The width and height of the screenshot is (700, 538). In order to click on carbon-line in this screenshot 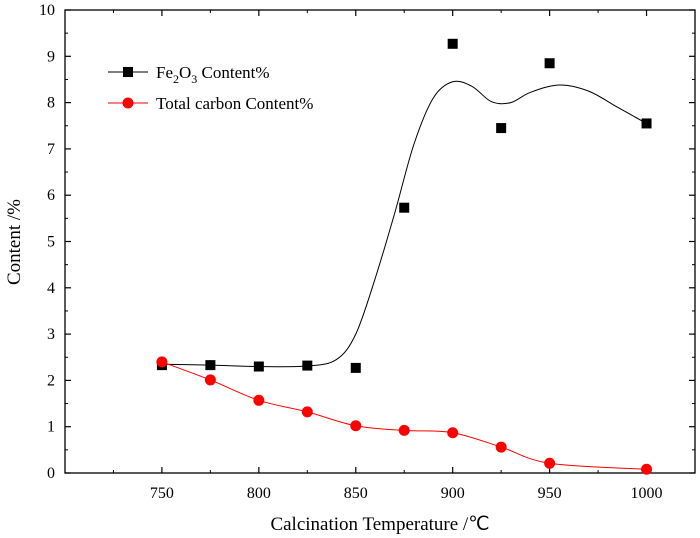, I will do `click(404, 415)`.